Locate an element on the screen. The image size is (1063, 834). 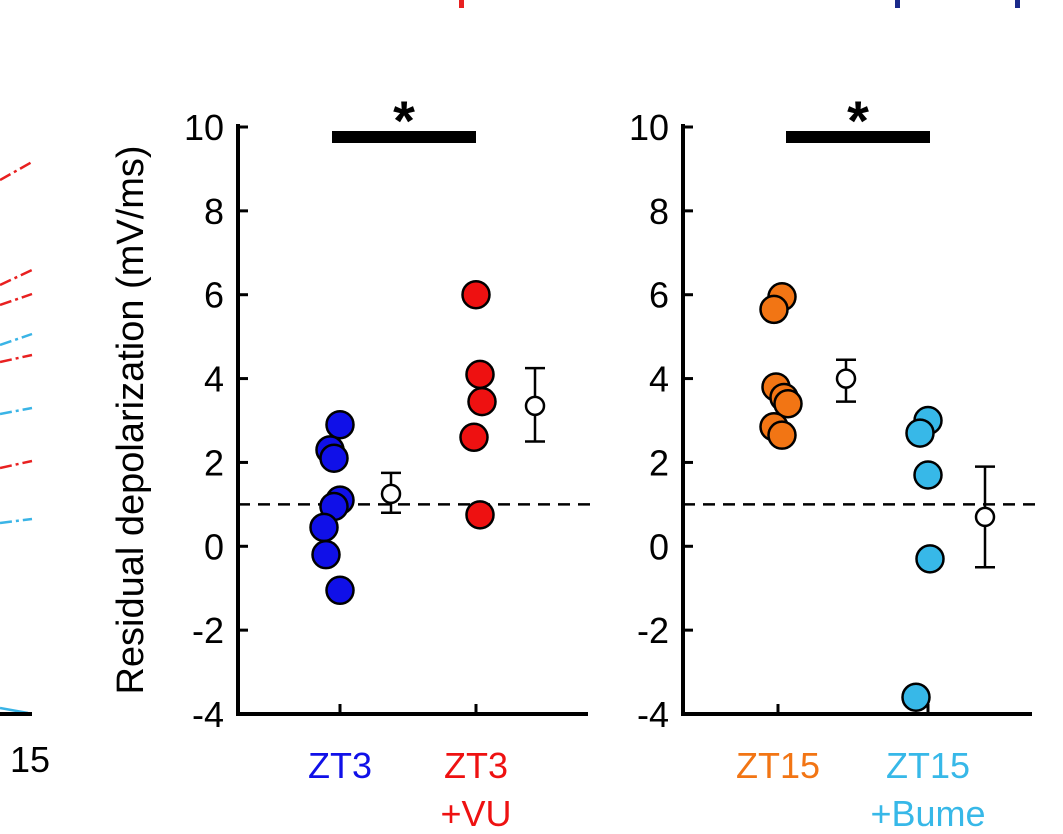
category-label-zt15-bume-line1: ZT15 is located at coordinates (928, 765).